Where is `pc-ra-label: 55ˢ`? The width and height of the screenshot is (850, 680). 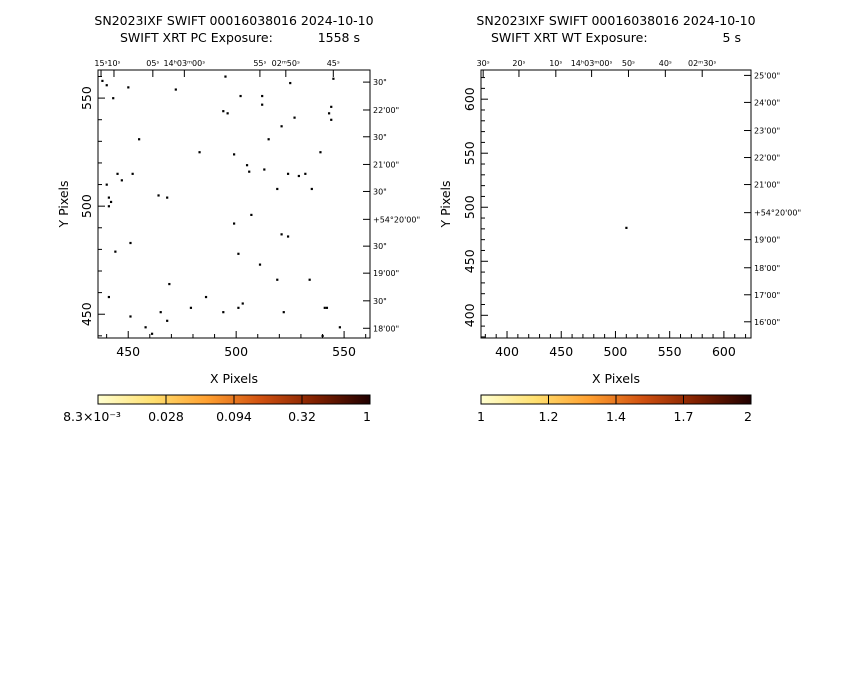 pc-ra-label: 55ˢ is located at coordinates (259, 63).